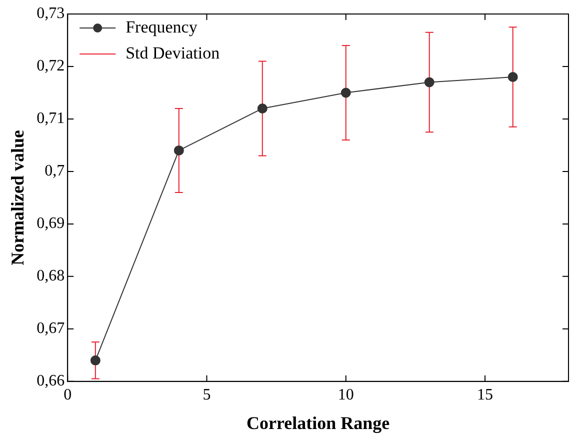 Image resolution: width=574 pixels, height=441 pixels. Describe the element at coordinates (50, 329) in the screenshot. I see `y-tick-label: 0,67` at that location.